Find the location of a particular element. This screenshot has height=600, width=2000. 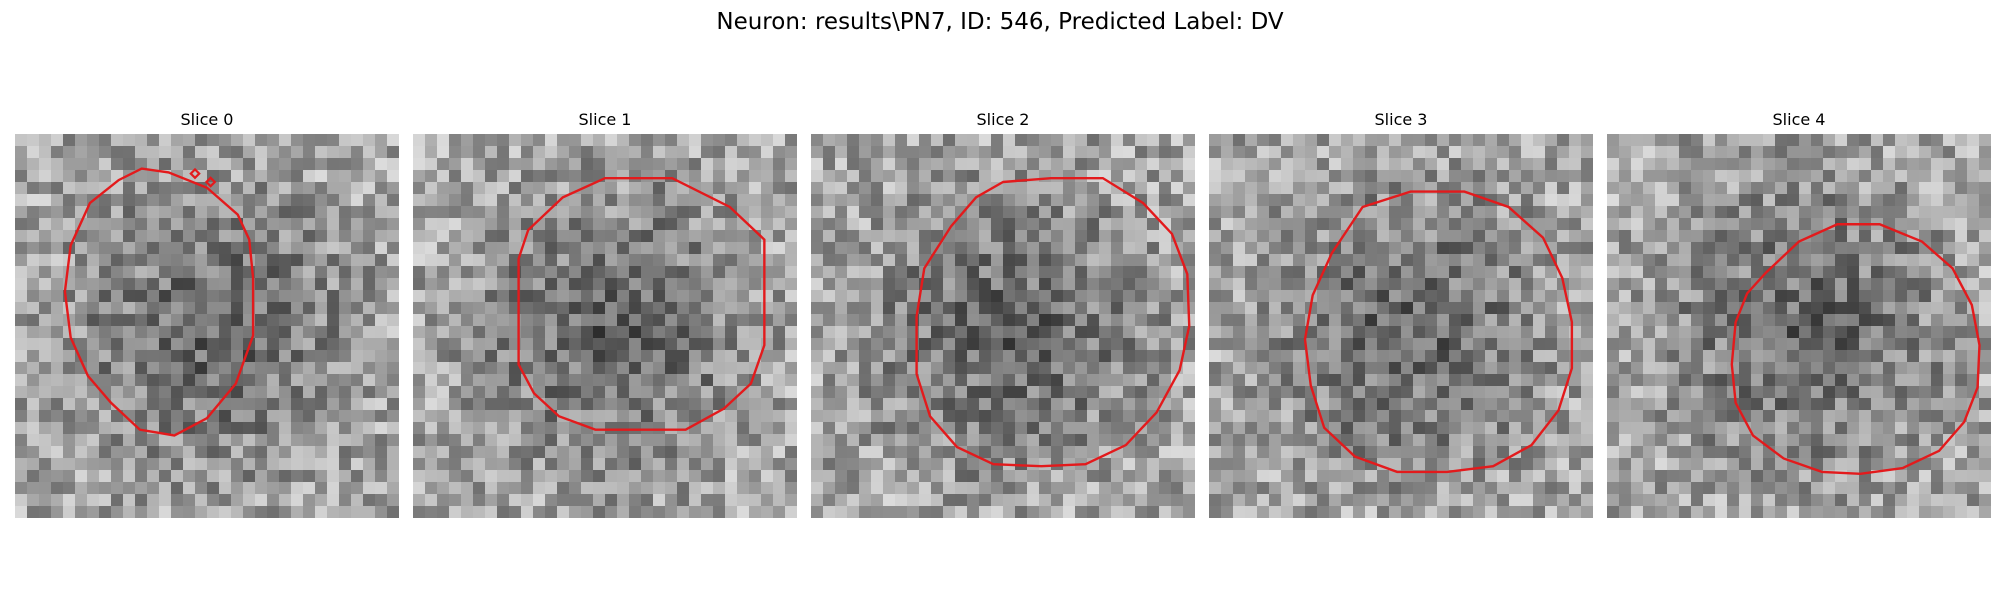

slice-title: Slice 4 is located at coordinates (1799, 119).